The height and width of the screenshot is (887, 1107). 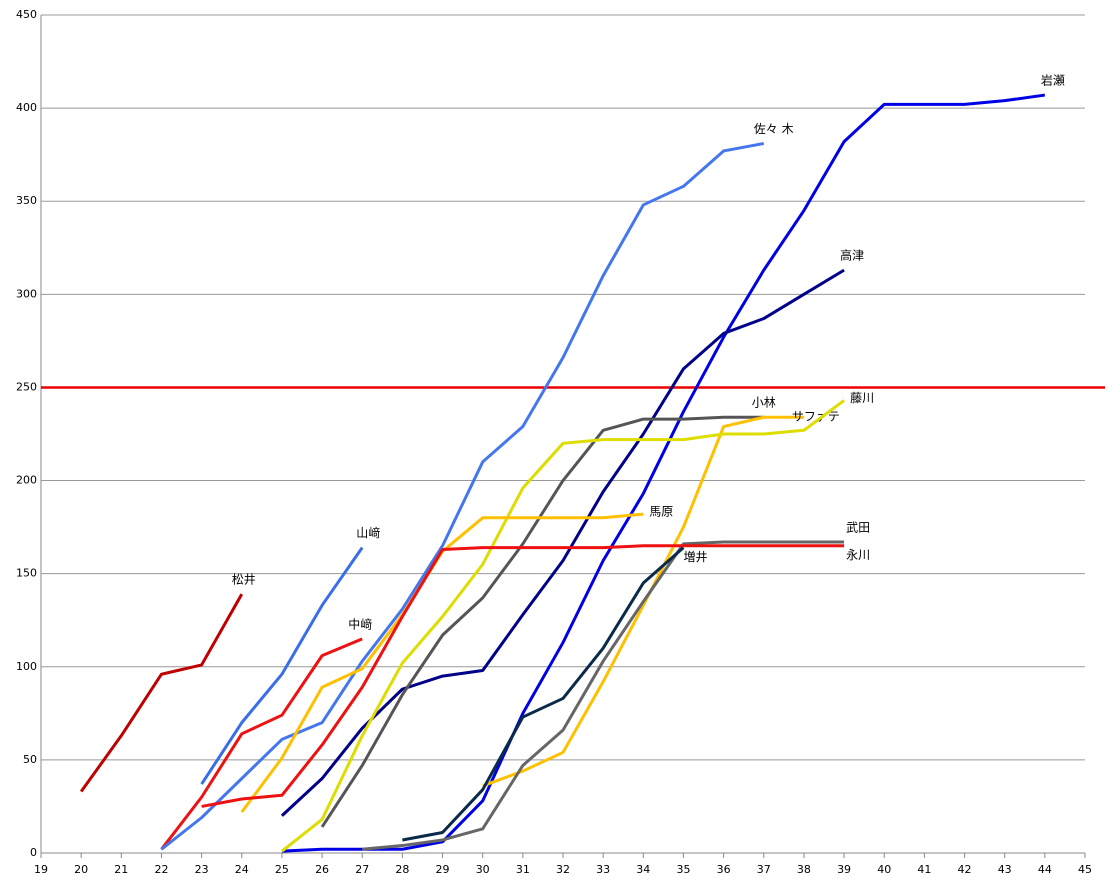 I want to click on x-tick-label: 42, so click(x=965, y=869).